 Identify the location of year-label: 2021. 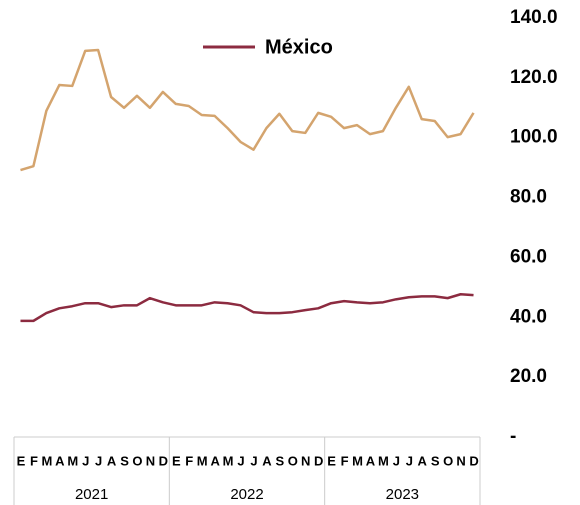
(91, 494).